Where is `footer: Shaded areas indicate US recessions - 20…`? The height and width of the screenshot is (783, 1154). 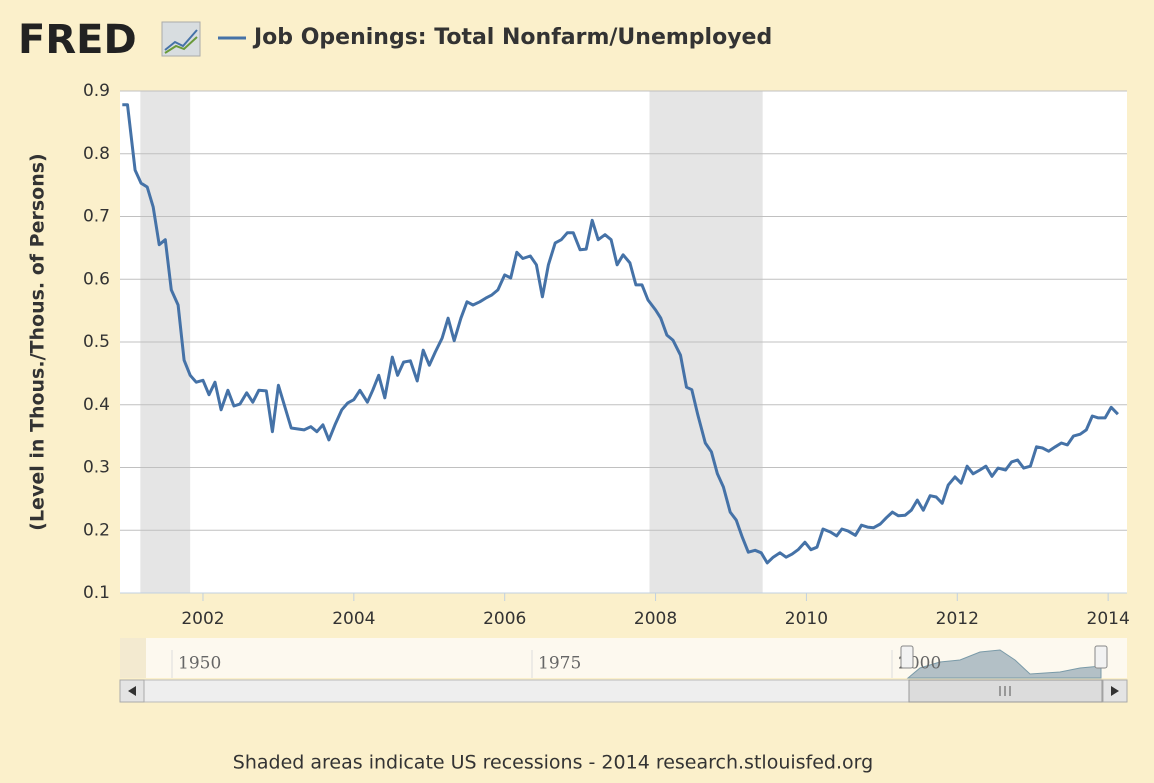 footer: Shaded areas indicate US recessions - 20… is located at coordinates (553, 763).